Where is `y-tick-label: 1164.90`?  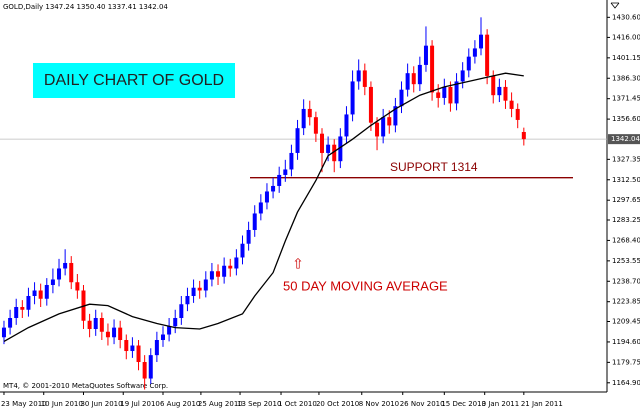 y-tick-label: 1164.90 is located at coordinates (626, 383).